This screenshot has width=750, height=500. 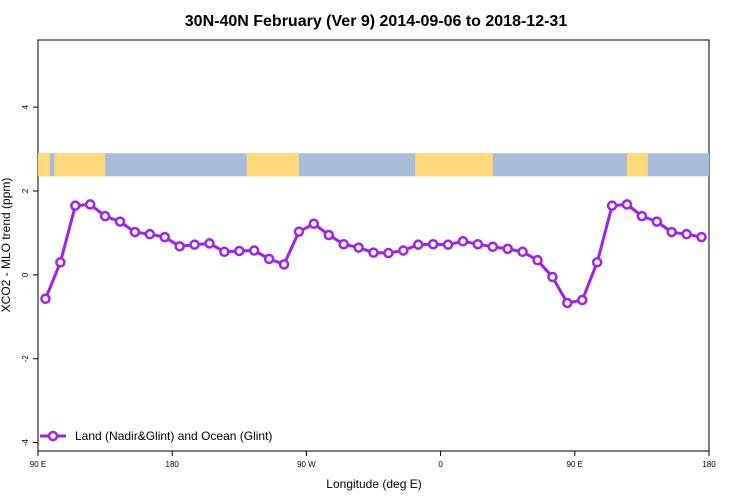 I want to click on map-strip, so click(x=373, y=165).